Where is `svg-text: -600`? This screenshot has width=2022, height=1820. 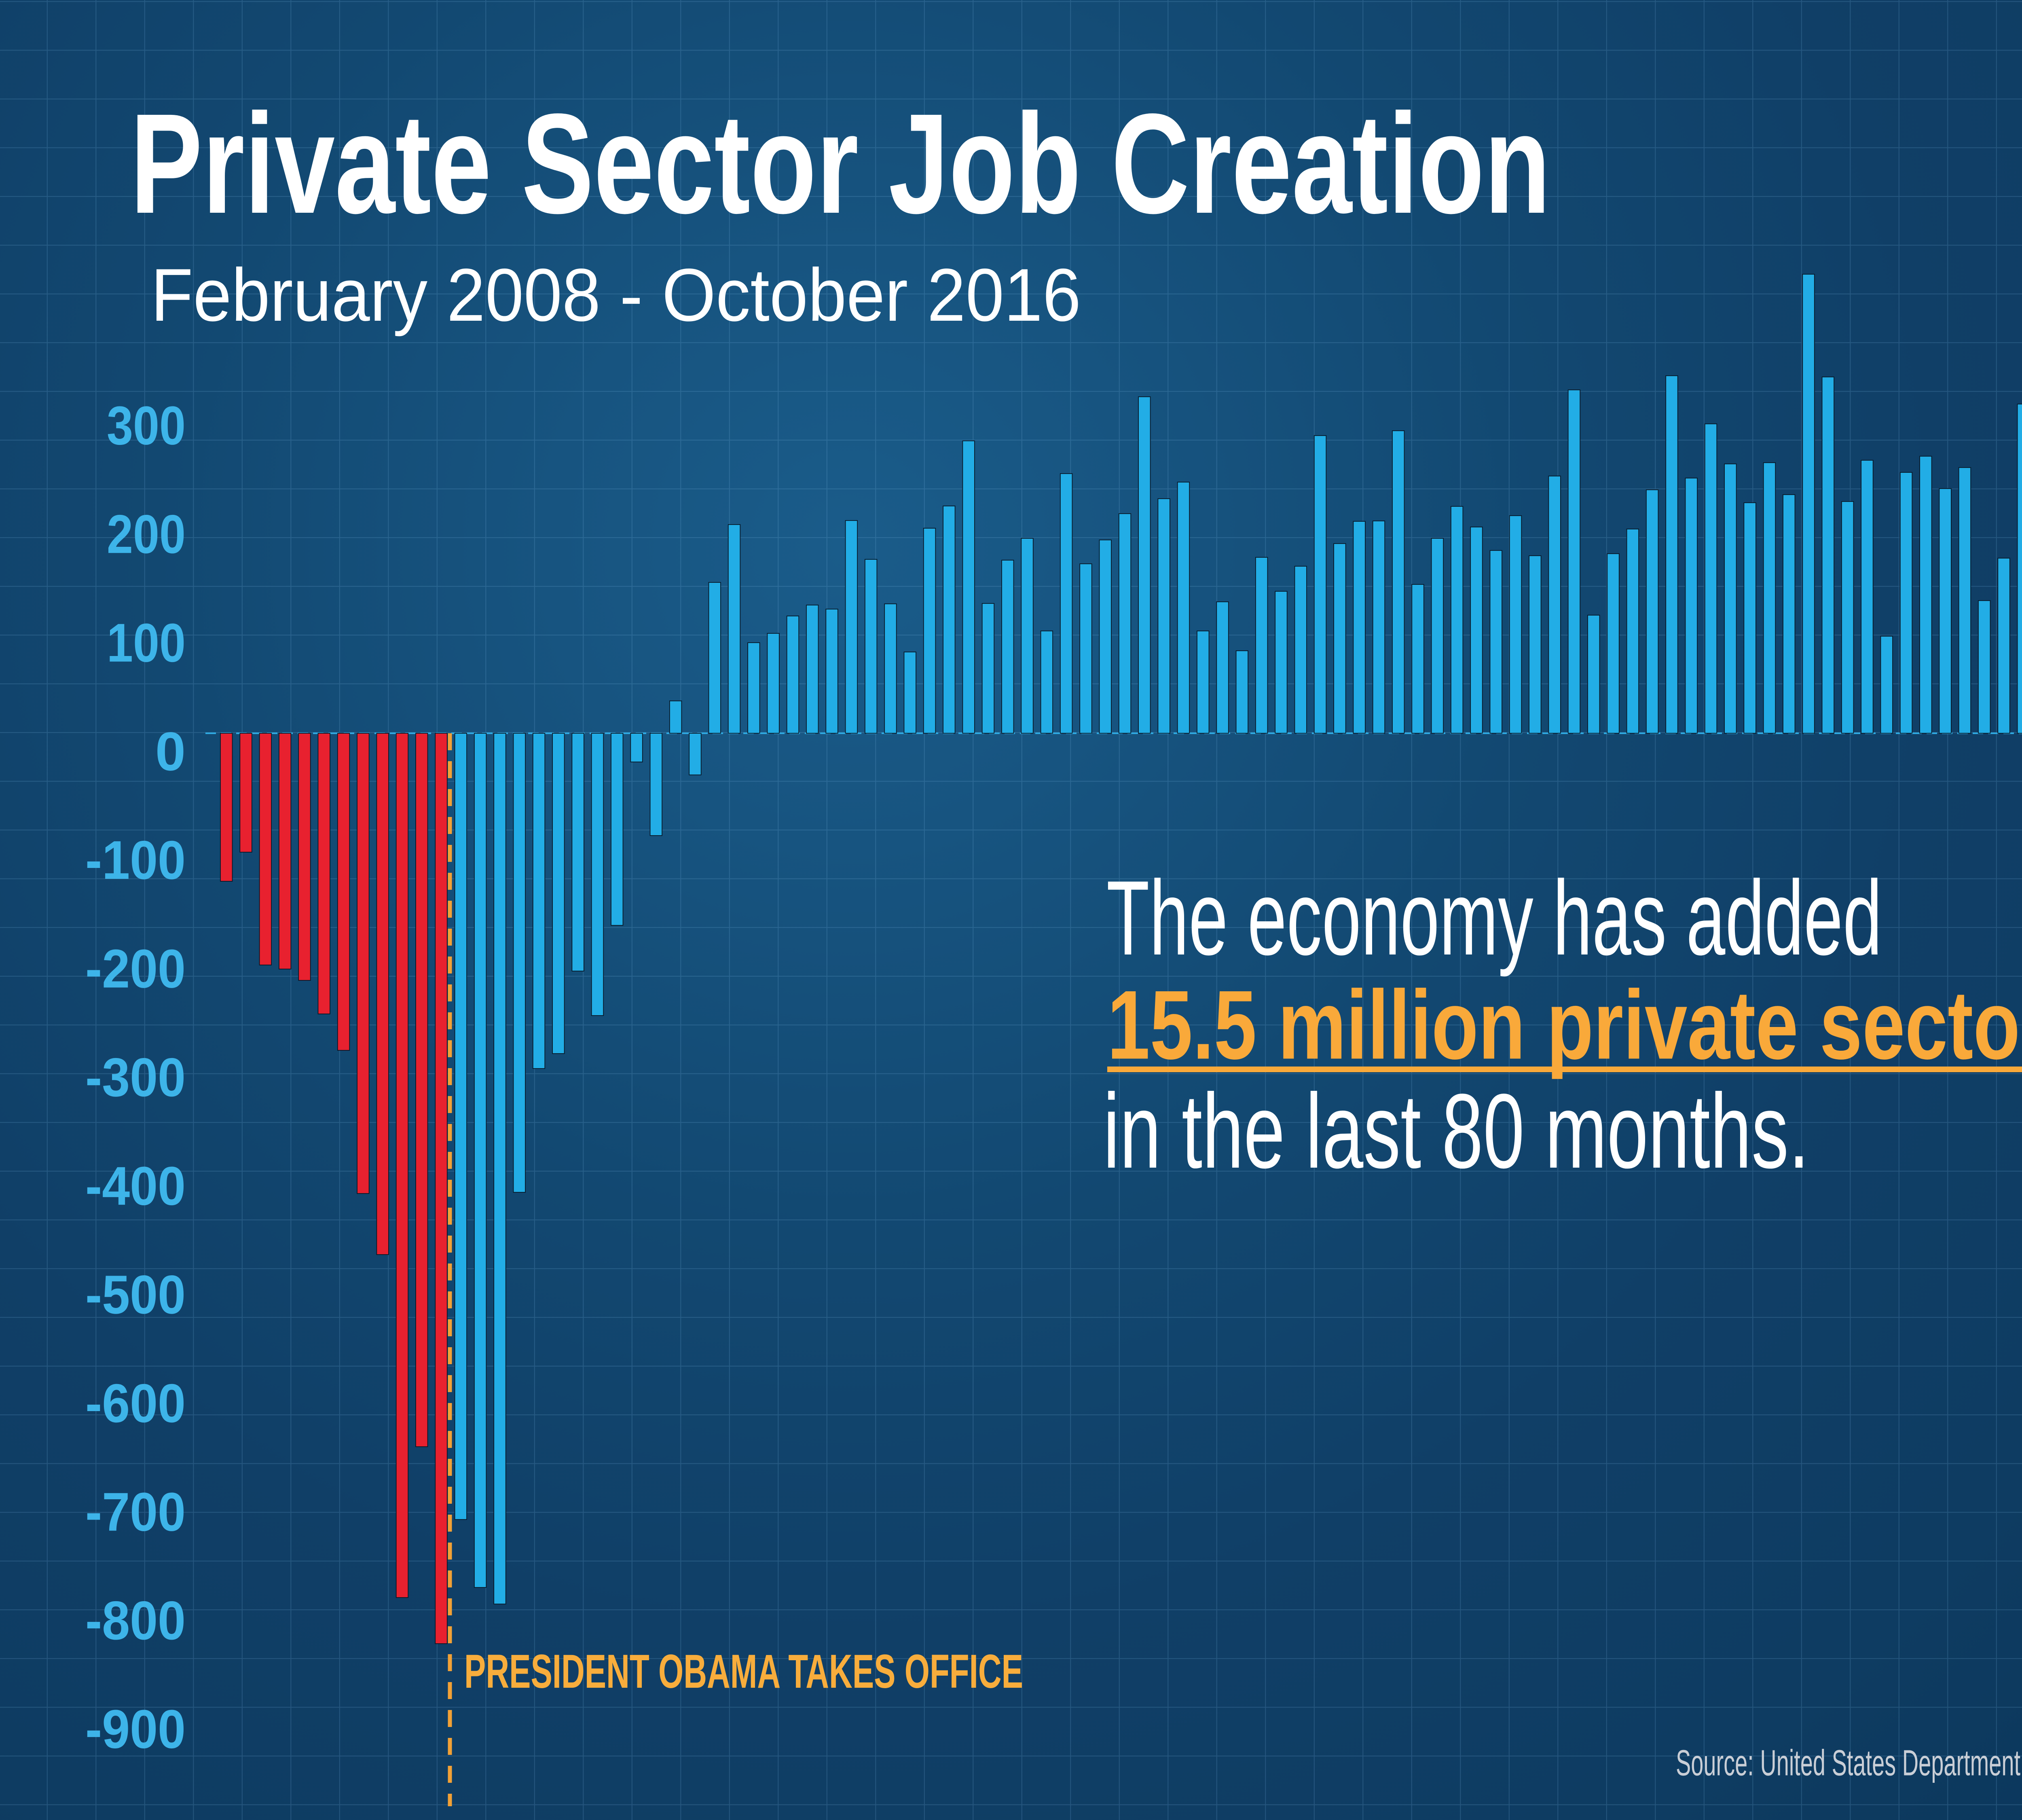 svg-text: -600 is located at coordinates (135, 1403).